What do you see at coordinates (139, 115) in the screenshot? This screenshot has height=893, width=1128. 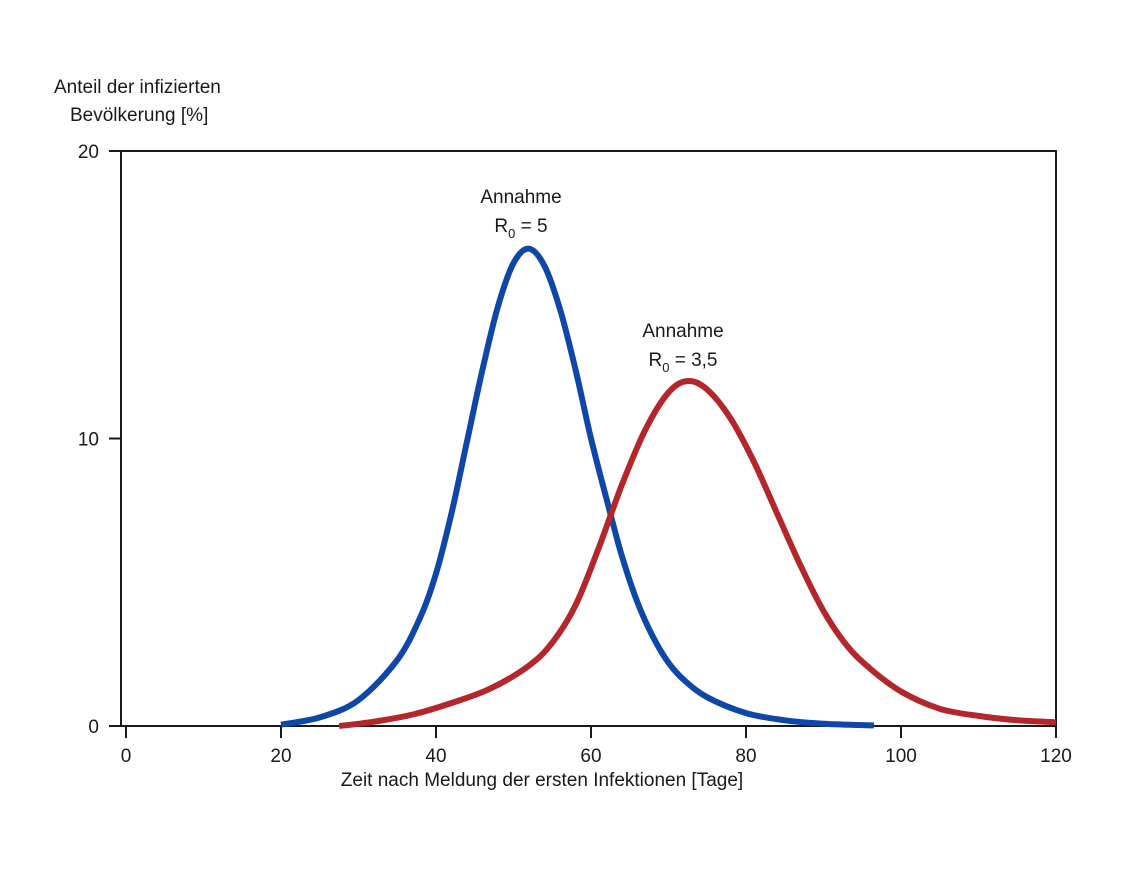 I see `y-axis-title-line-2: Bevölkerung [%]` at bounding box center [139, 115].